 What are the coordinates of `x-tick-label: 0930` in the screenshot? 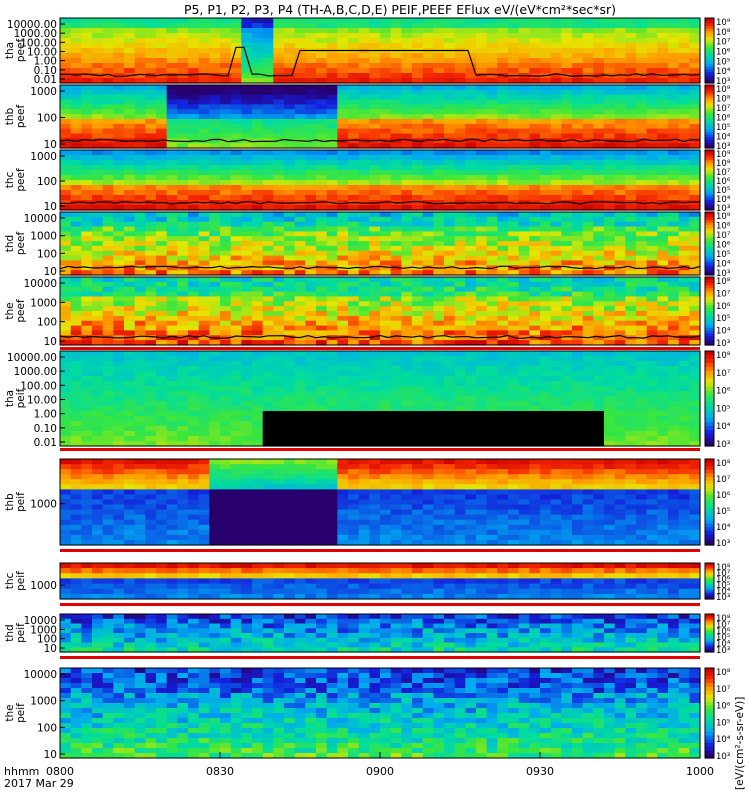 It's located at (540, 771).